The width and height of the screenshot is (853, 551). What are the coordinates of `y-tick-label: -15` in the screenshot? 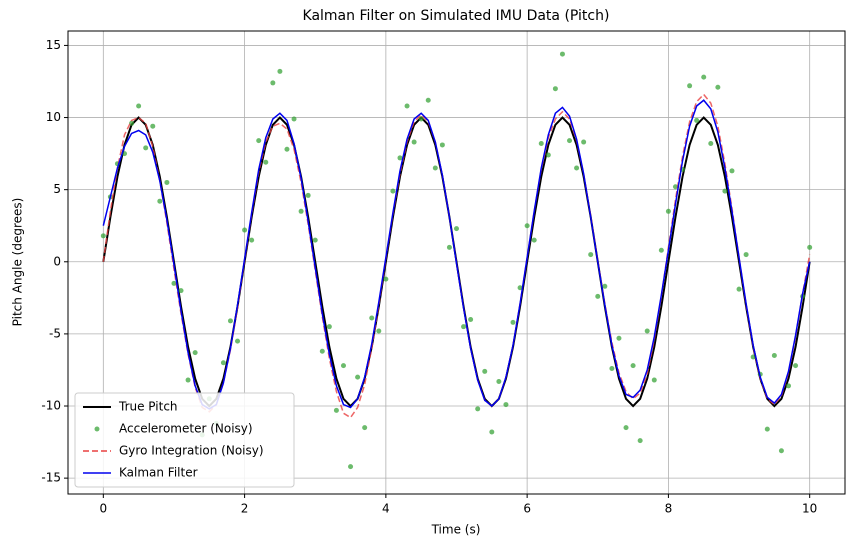 It's located at (51, 478).